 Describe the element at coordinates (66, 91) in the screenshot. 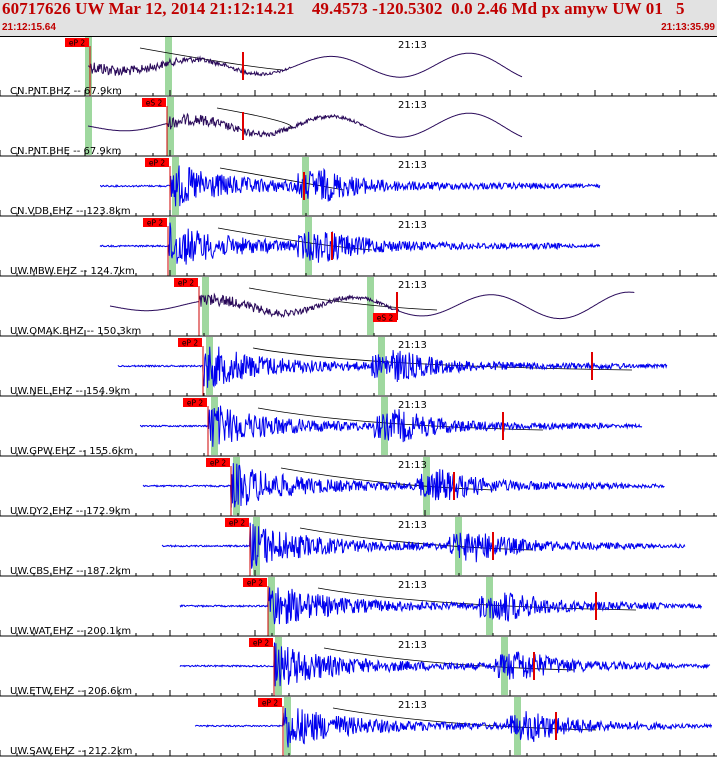

I see `channel-label: CN.PNT.BHZ -- 67.9km` at that location.